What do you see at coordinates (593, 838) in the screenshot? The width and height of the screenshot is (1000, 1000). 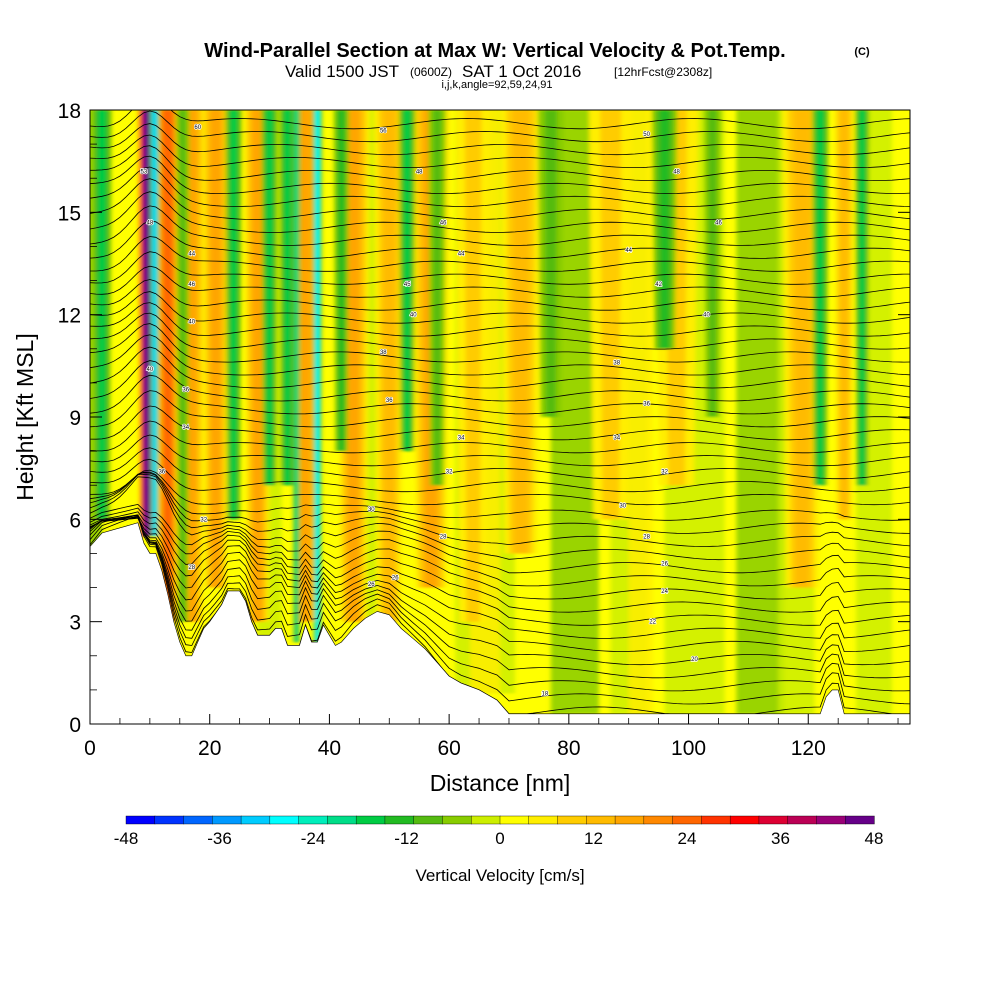 I see `colorbar-tick-label: 12` at bounding box center [593, 838].